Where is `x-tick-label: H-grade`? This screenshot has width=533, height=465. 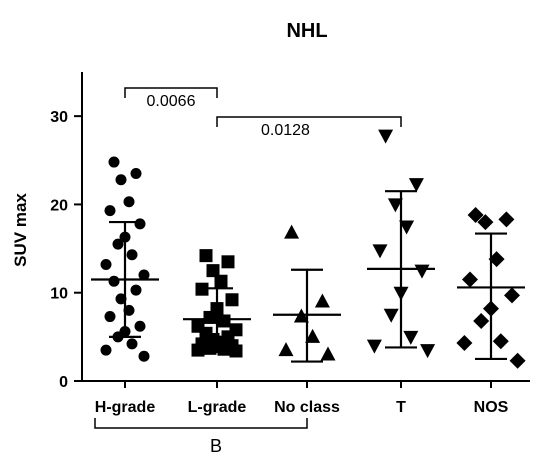 x-tick-label: H-grade is located at coordinates (125, 407).